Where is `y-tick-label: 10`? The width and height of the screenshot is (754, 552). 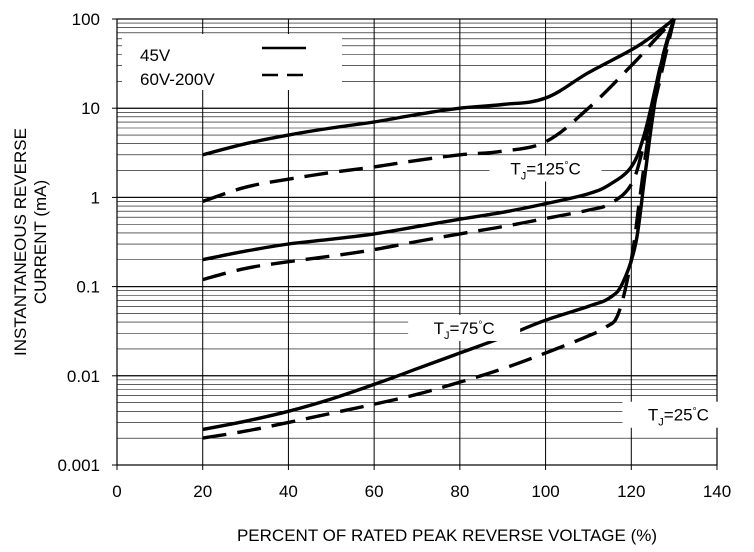 y-tick-label: 10 is located at coordinates (90, 108).